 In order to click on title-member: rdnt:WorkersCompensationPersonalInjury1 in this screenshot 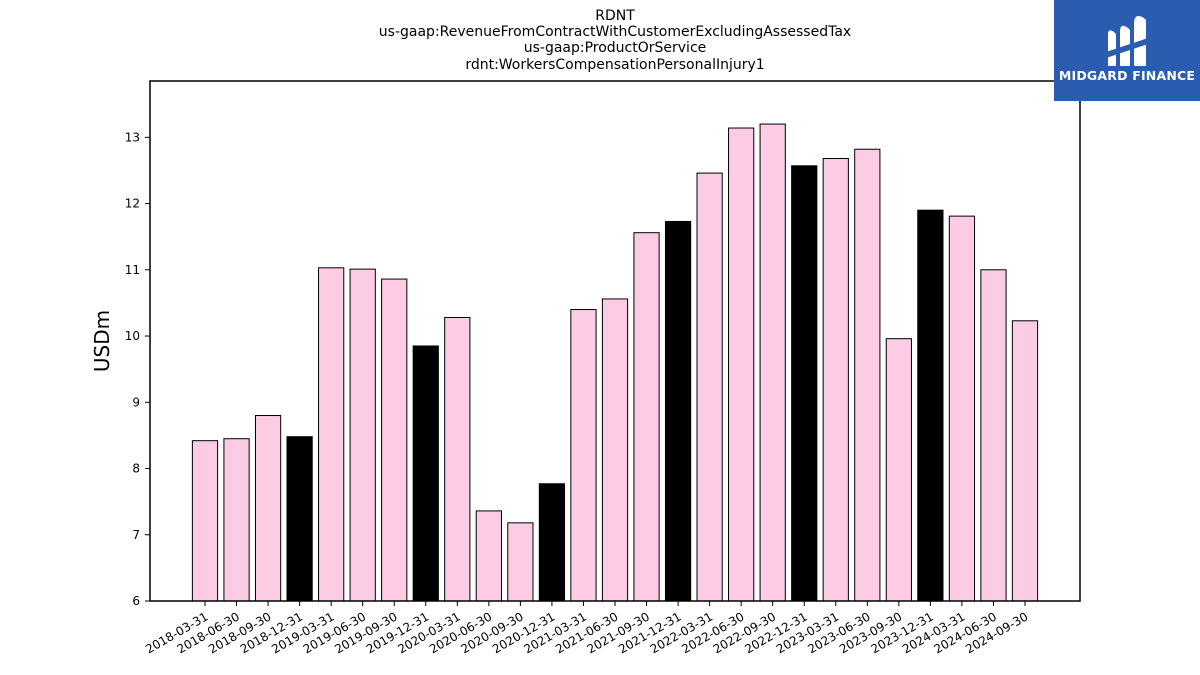, I will do `click(614, 65)`.